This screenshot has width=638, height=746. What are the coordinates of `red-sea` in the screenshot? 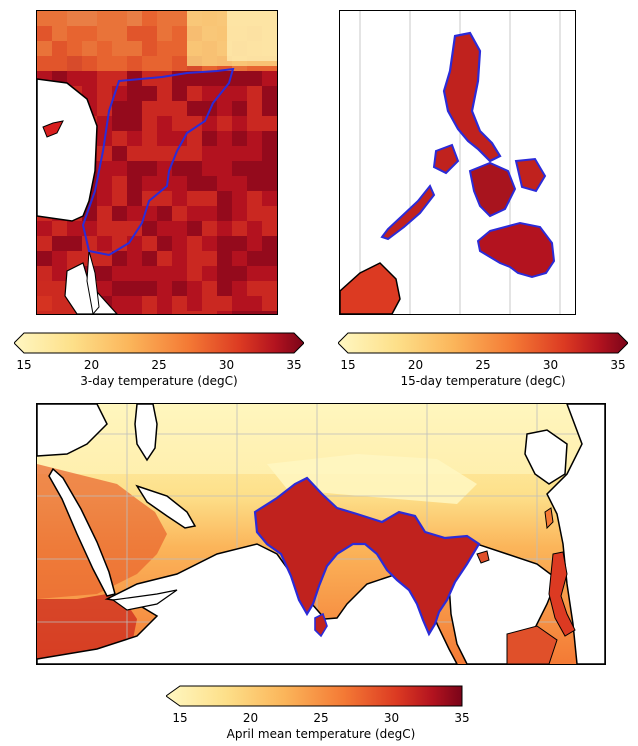 It's located at (82, 532).